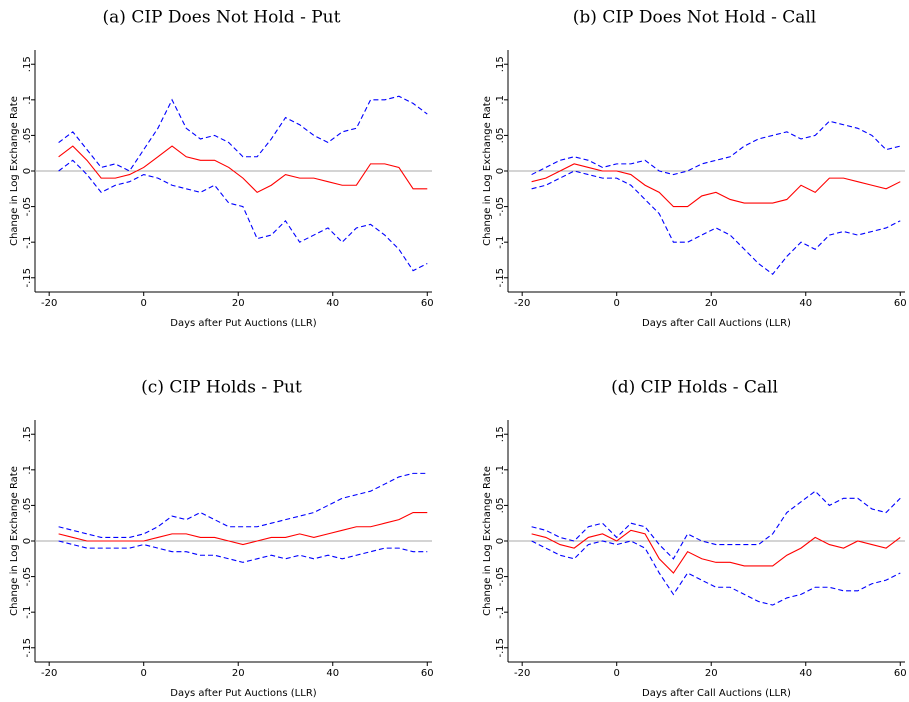 Image resolution: width=909 pixels, height=702 pixels. Describe the element at coordinates (694, 18) in the screenshot. I see `chart-title: (b) CIP Does Not Hold - Call` at that location.